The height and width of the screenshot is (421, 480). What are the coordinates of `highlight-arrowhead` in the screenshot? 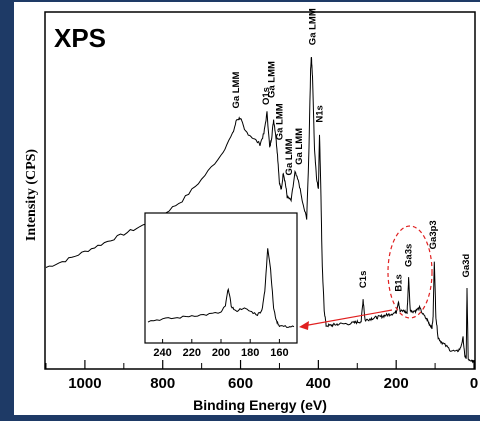 It's located at (304, 325).